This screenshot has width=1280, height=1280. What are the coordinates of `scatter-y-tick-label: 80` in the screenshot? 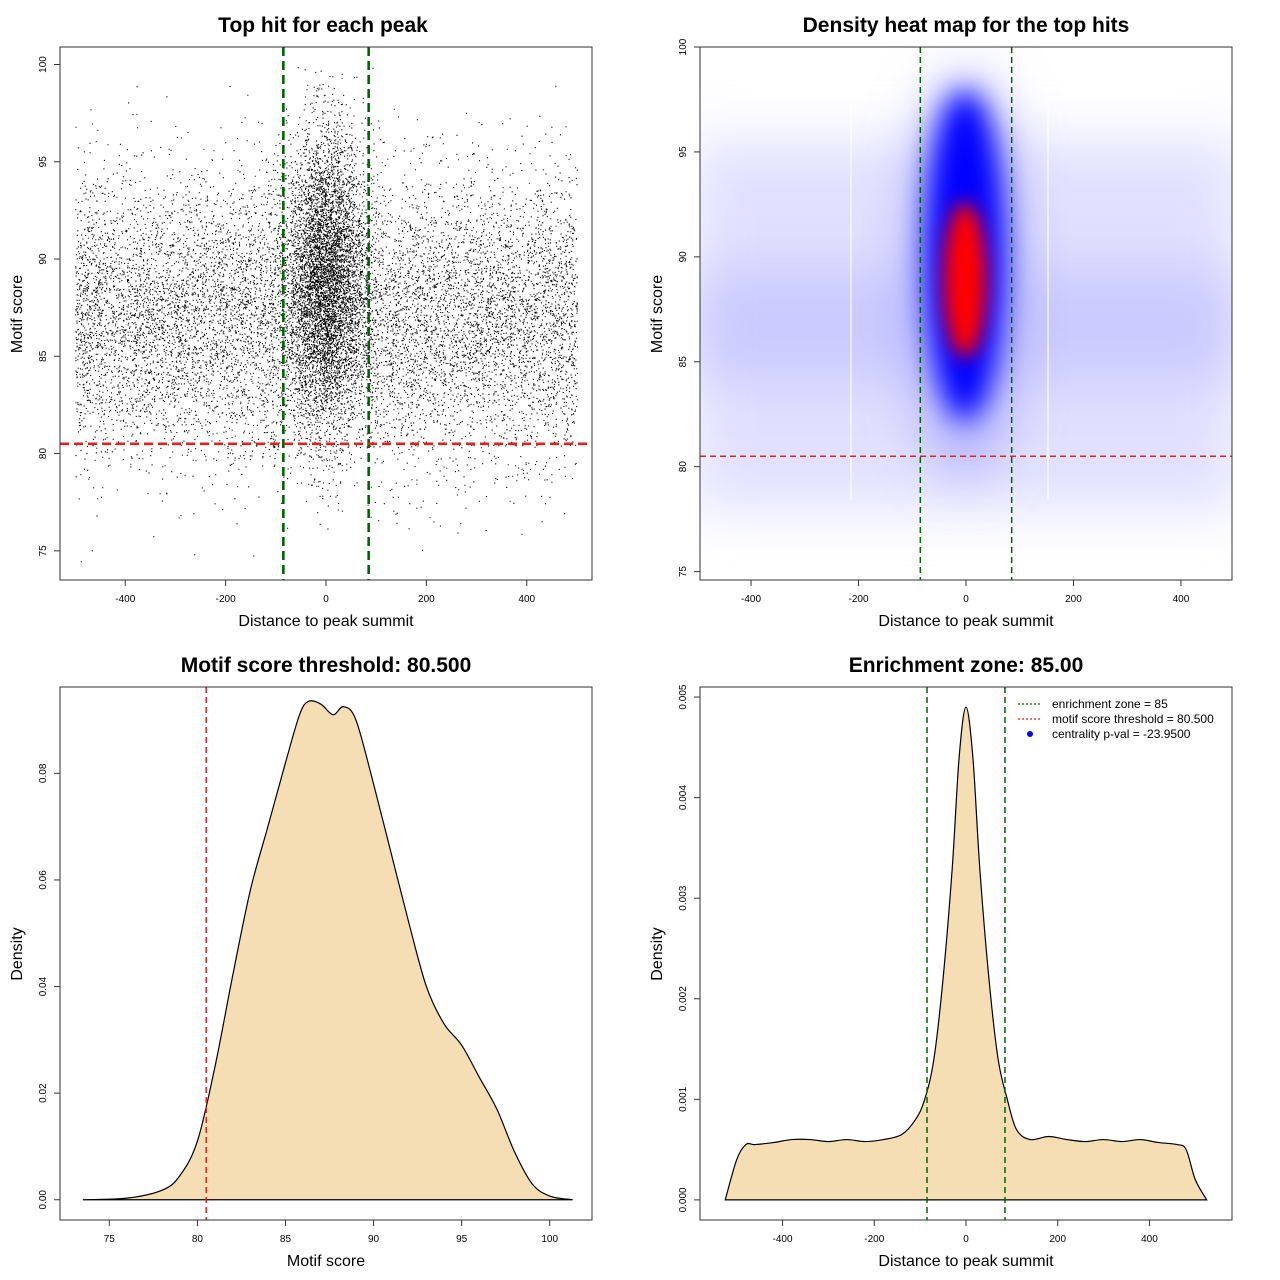 It's located at (43, 454).